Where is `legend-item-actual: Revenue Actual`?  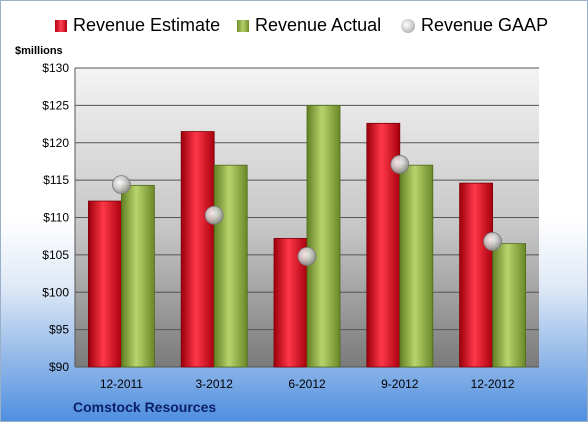
legend-item-actual: Revenue Actual is located at coordinates (309, 25).